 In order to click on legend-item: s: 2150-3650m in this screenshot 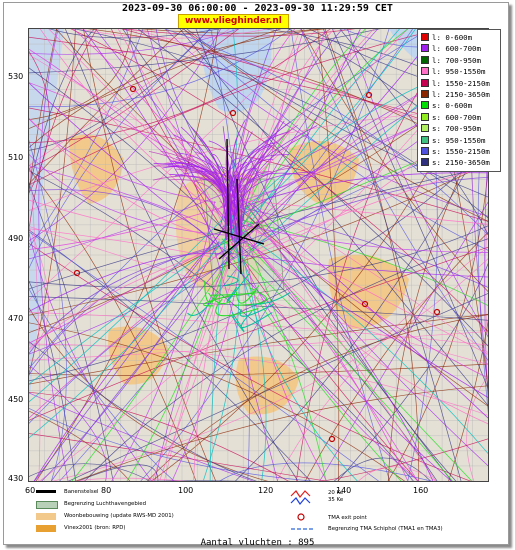, I will do `click(455, 163)`.